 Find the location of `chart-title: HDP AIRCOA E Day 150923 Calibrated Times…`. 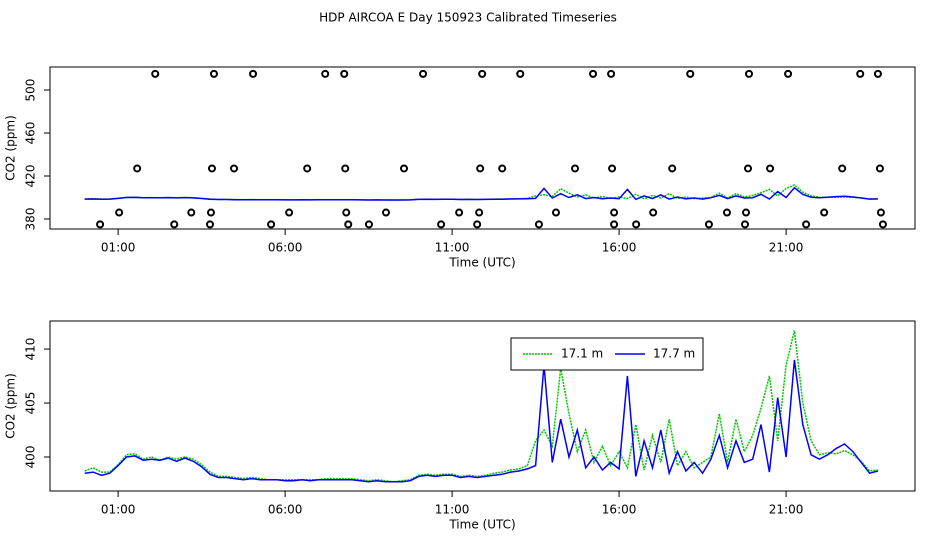

chart-title: HDP AIRCOA E Day 150923 Calibrated Times… is located at coordinates (468, 18).